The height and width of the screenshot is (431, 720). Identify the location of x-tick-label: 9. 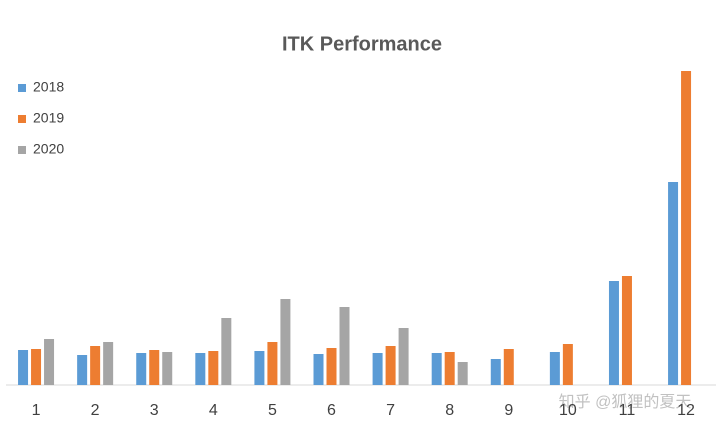
(508, 410).